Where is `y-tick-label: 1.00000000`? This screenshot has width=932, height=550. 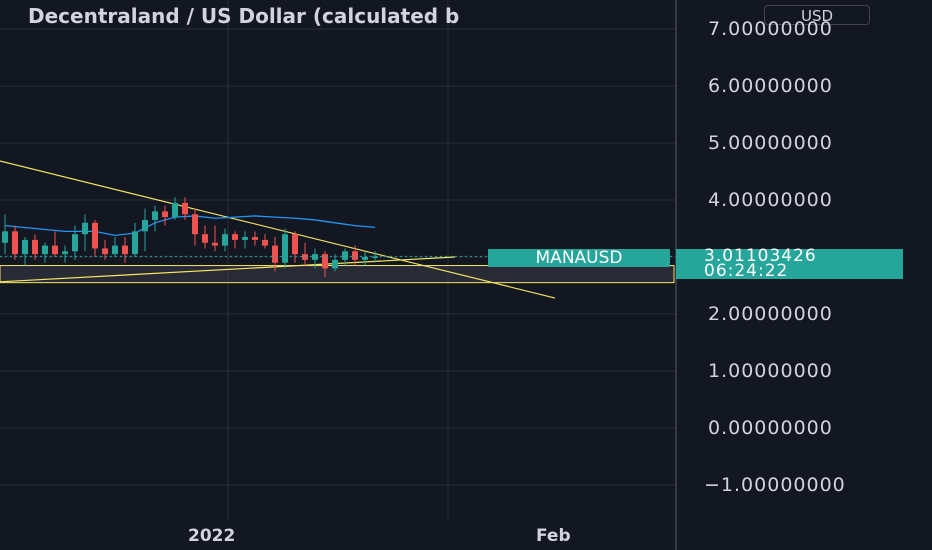 y-tick-label: 1.00000000 is located at coordinates (770, 371).